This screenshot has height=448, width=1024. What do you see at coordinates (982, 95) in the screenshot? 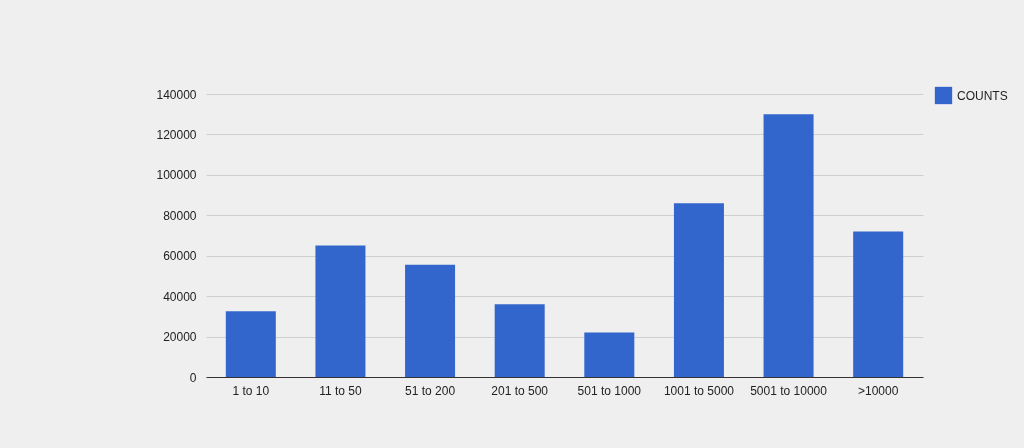
I see `legend-label: COUNTS` at bounding box center [982, 95].